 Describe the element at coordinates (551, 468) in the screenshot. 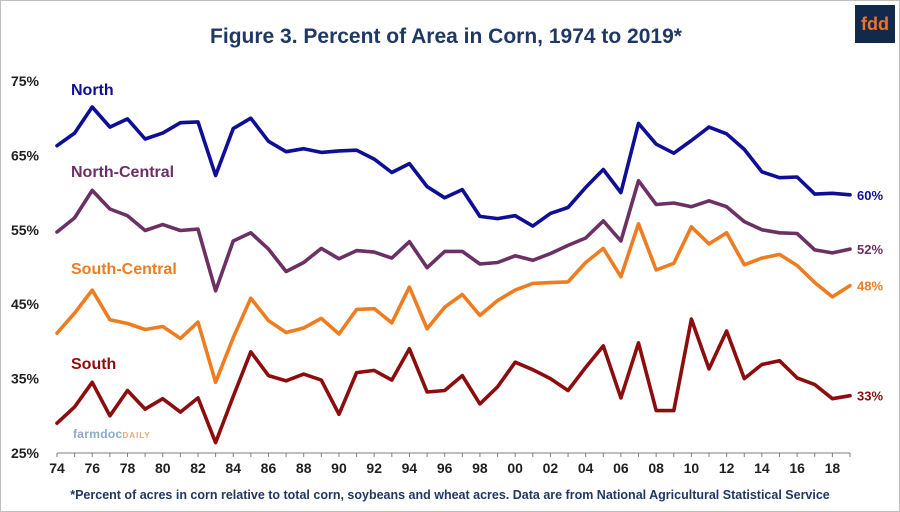

I see `x-tick-label: 02` at that location.